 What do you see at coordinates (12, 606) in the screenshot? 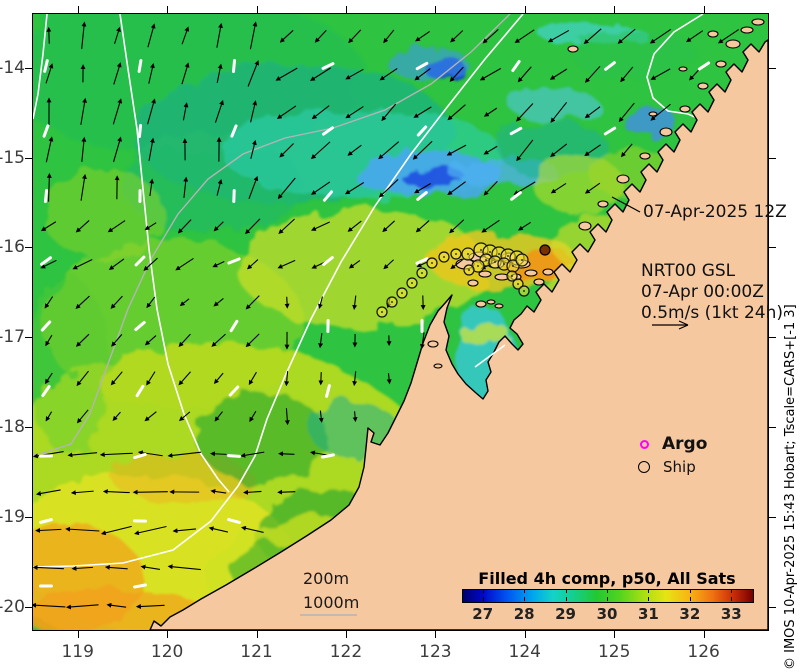
I see `y-tick-label: -20` at bounding box center [12, 606].